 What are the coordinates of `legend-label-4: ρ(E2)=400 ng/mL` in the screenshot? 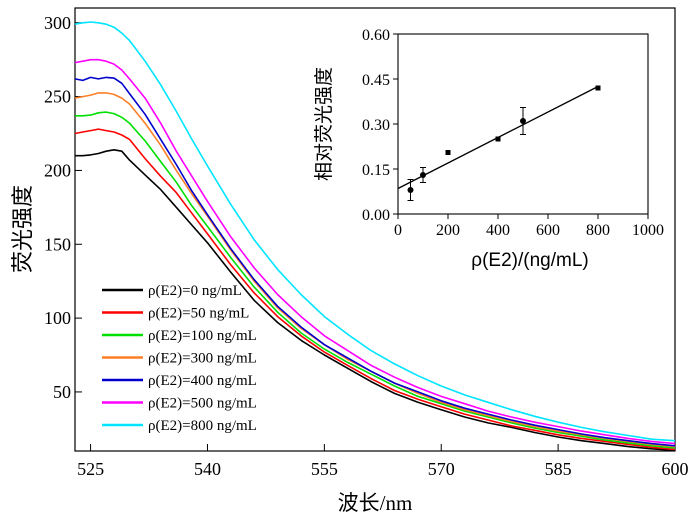 It's located at (202, 381).